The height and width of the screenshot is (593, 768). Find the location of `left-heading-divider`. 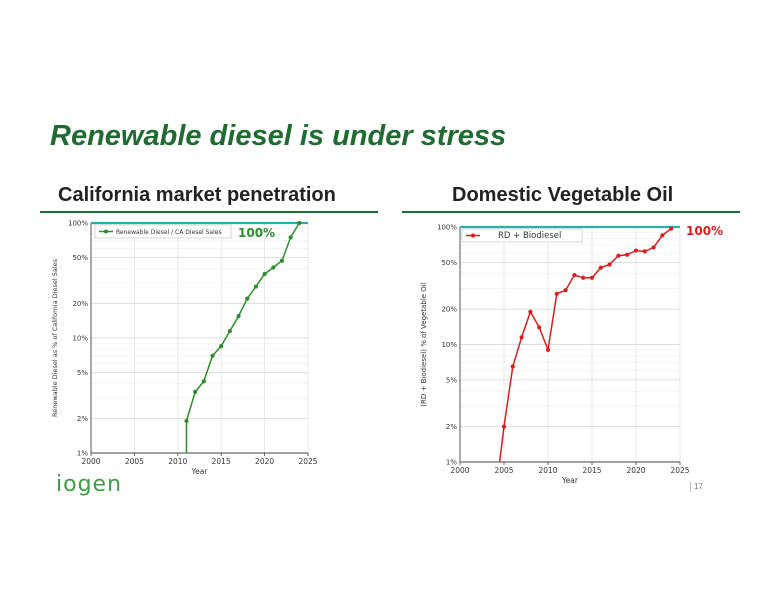

left-heading-divider is located at coordinates (209, 212).